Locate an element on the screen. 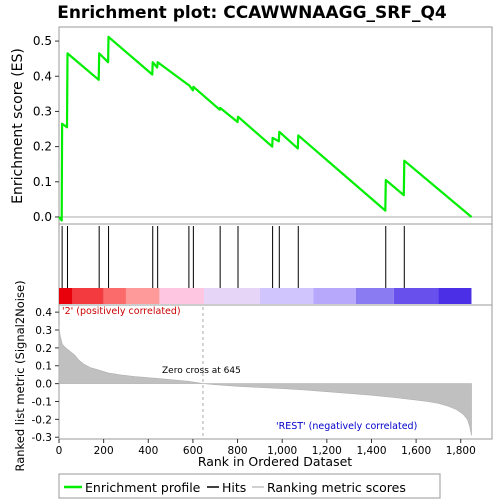  rank-xtick-label: 200 is located at coordinates (104, 451).